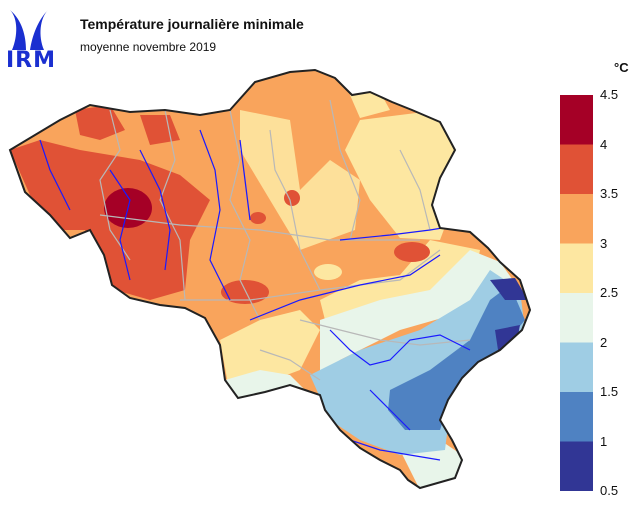 This screenshot has height=507, width=640. What do you see at coordinates (609, 94) in the screenshot?
I see `legend-tick-label: 4.5` at bounding box center [609, 94].